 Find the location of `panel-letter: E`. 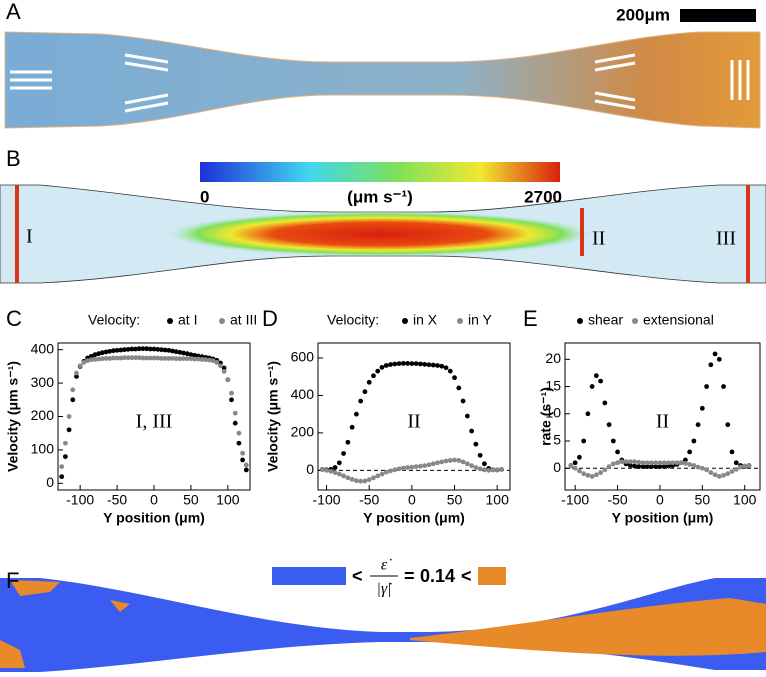

panel-letter: E is located at coordinates (530, 318).